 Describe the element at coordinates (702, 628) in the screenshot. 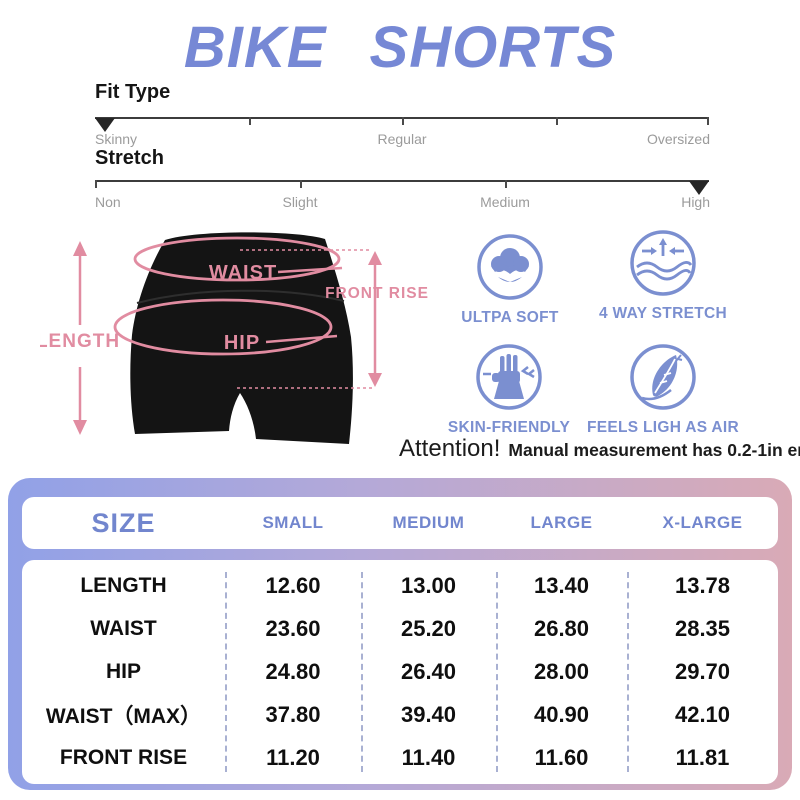

I see `table-cell: 28.35` at that location.